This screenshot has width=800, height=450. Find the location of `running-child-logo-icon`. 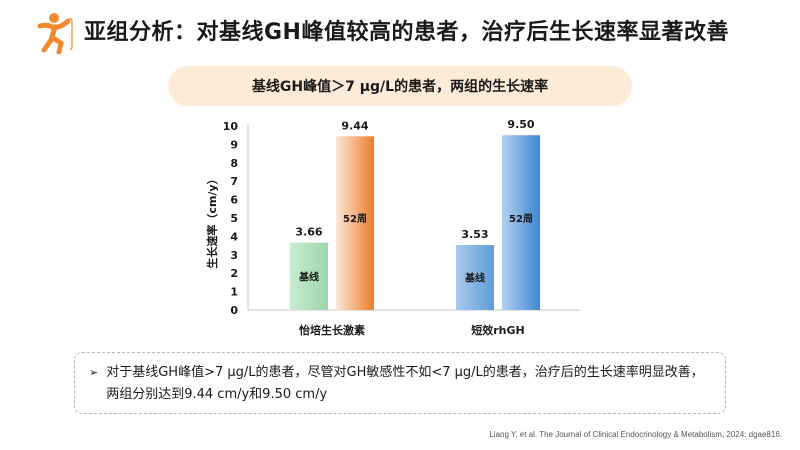

running-child-logo-icon is located at coordinates (55, 33).